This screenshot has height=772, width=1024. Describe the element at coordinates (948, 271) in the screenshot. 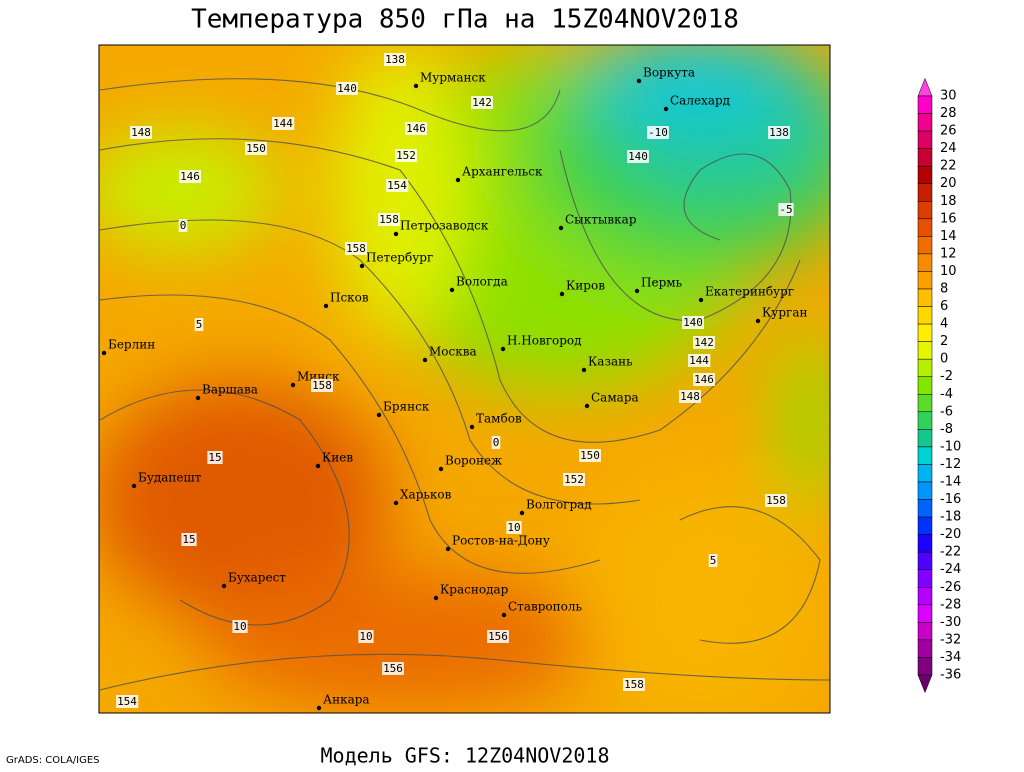

I see `colorbar-label: 10` at that location.